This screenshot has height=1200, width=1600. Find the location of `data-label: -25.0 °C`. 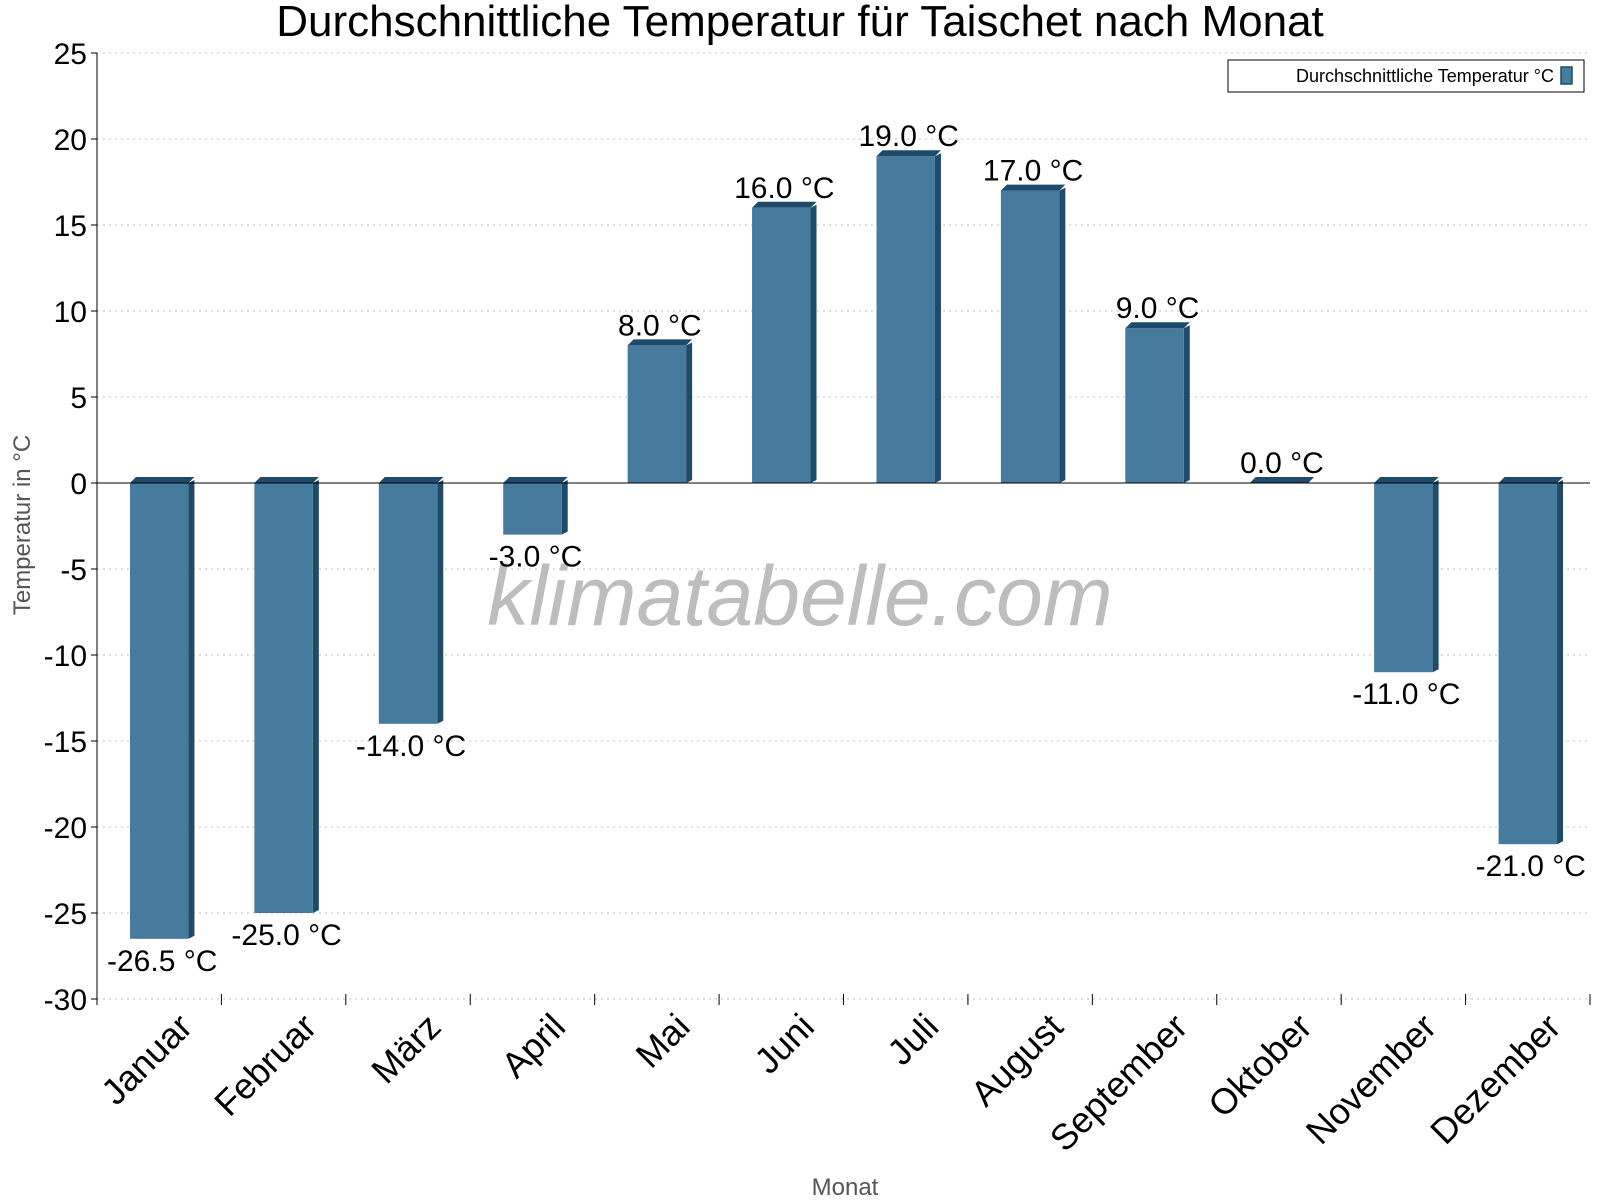

data-label: -25.0 °C is located at coordinates (286, 935).